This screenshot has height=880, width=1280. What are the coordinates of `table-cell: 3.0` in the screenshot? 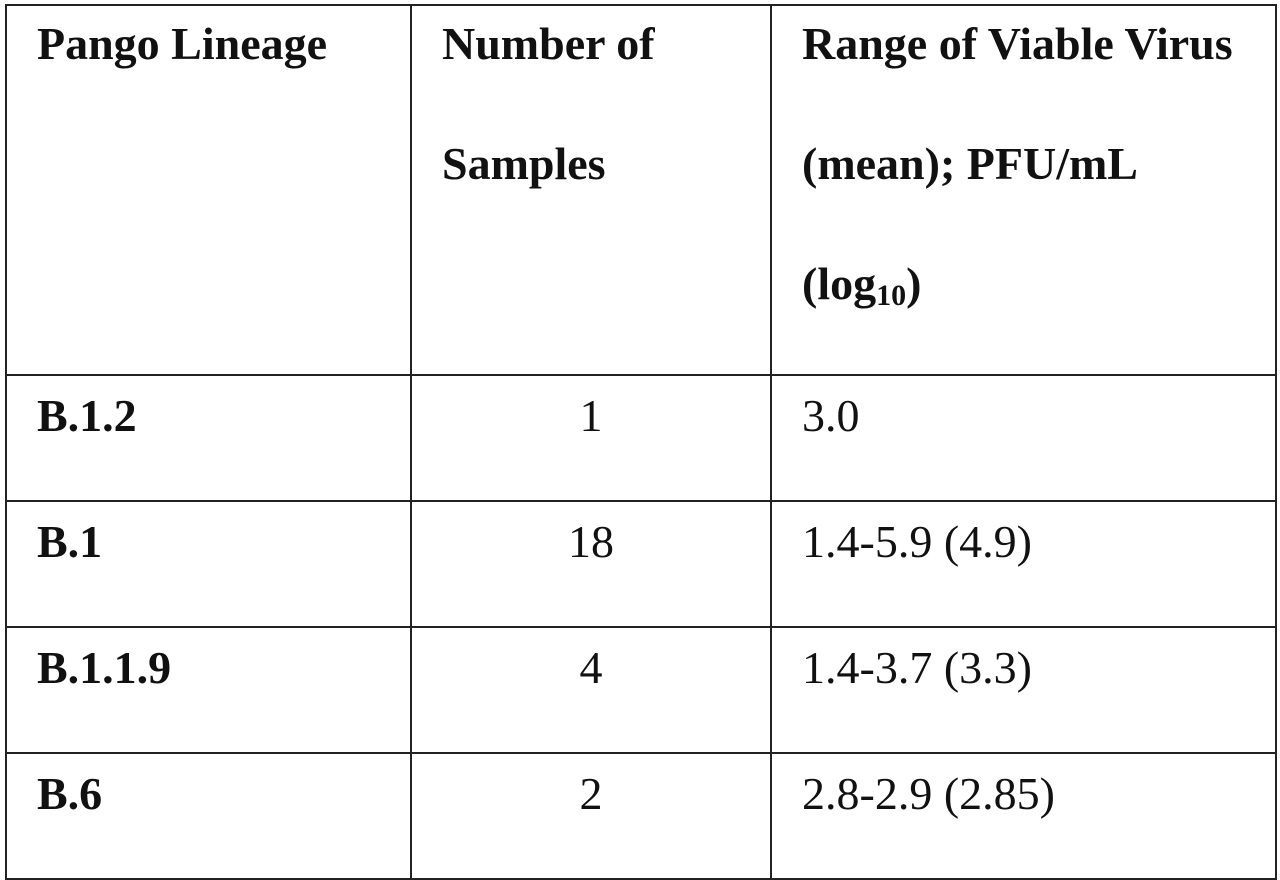 It's located at (1023, 438).